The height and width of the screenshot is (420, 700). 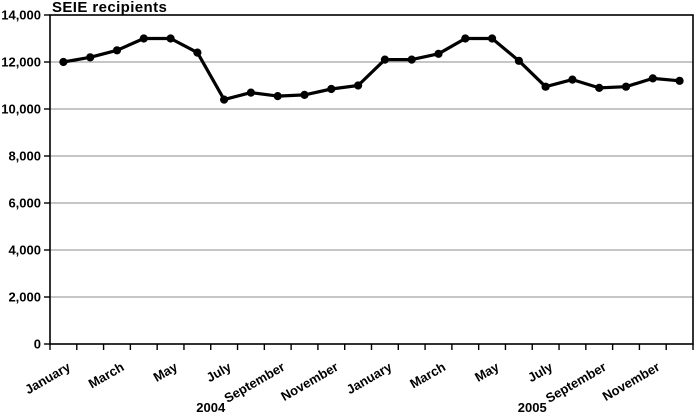 I want to click on y-tick-label: 8,000, so click(x=24, y=156).